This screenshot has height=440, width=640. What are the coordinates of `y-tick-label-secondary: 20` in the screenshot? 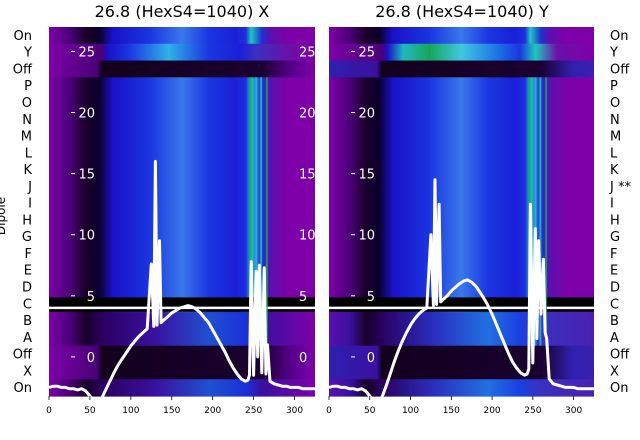 It's located at (307, 114).